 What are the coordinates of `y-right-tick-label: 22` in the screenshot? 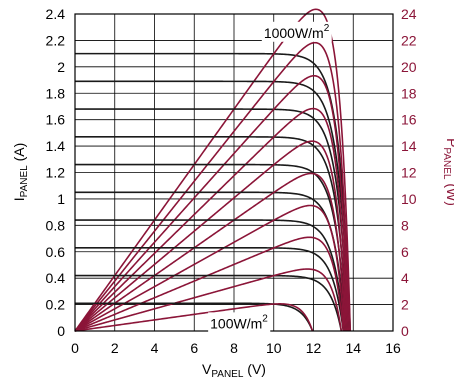 It's located at (409, 40).